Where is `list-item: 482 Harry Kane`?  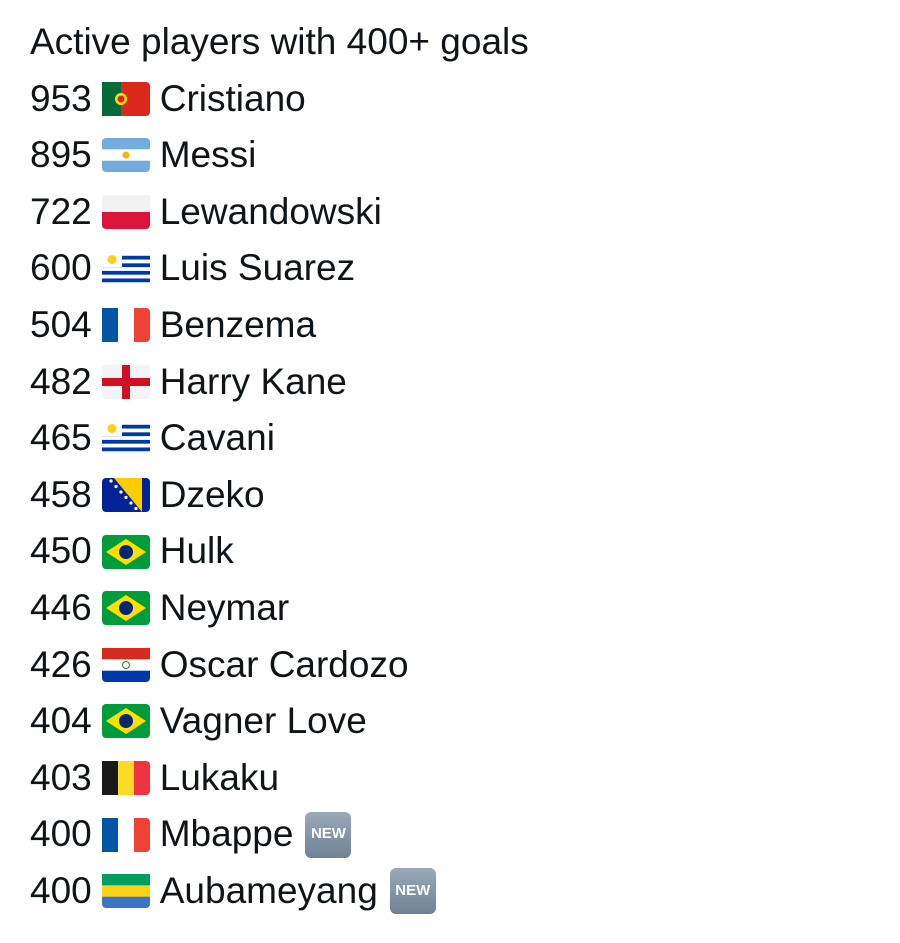
list-item: 482 Harry Kane is located at coordinates (279, 382).